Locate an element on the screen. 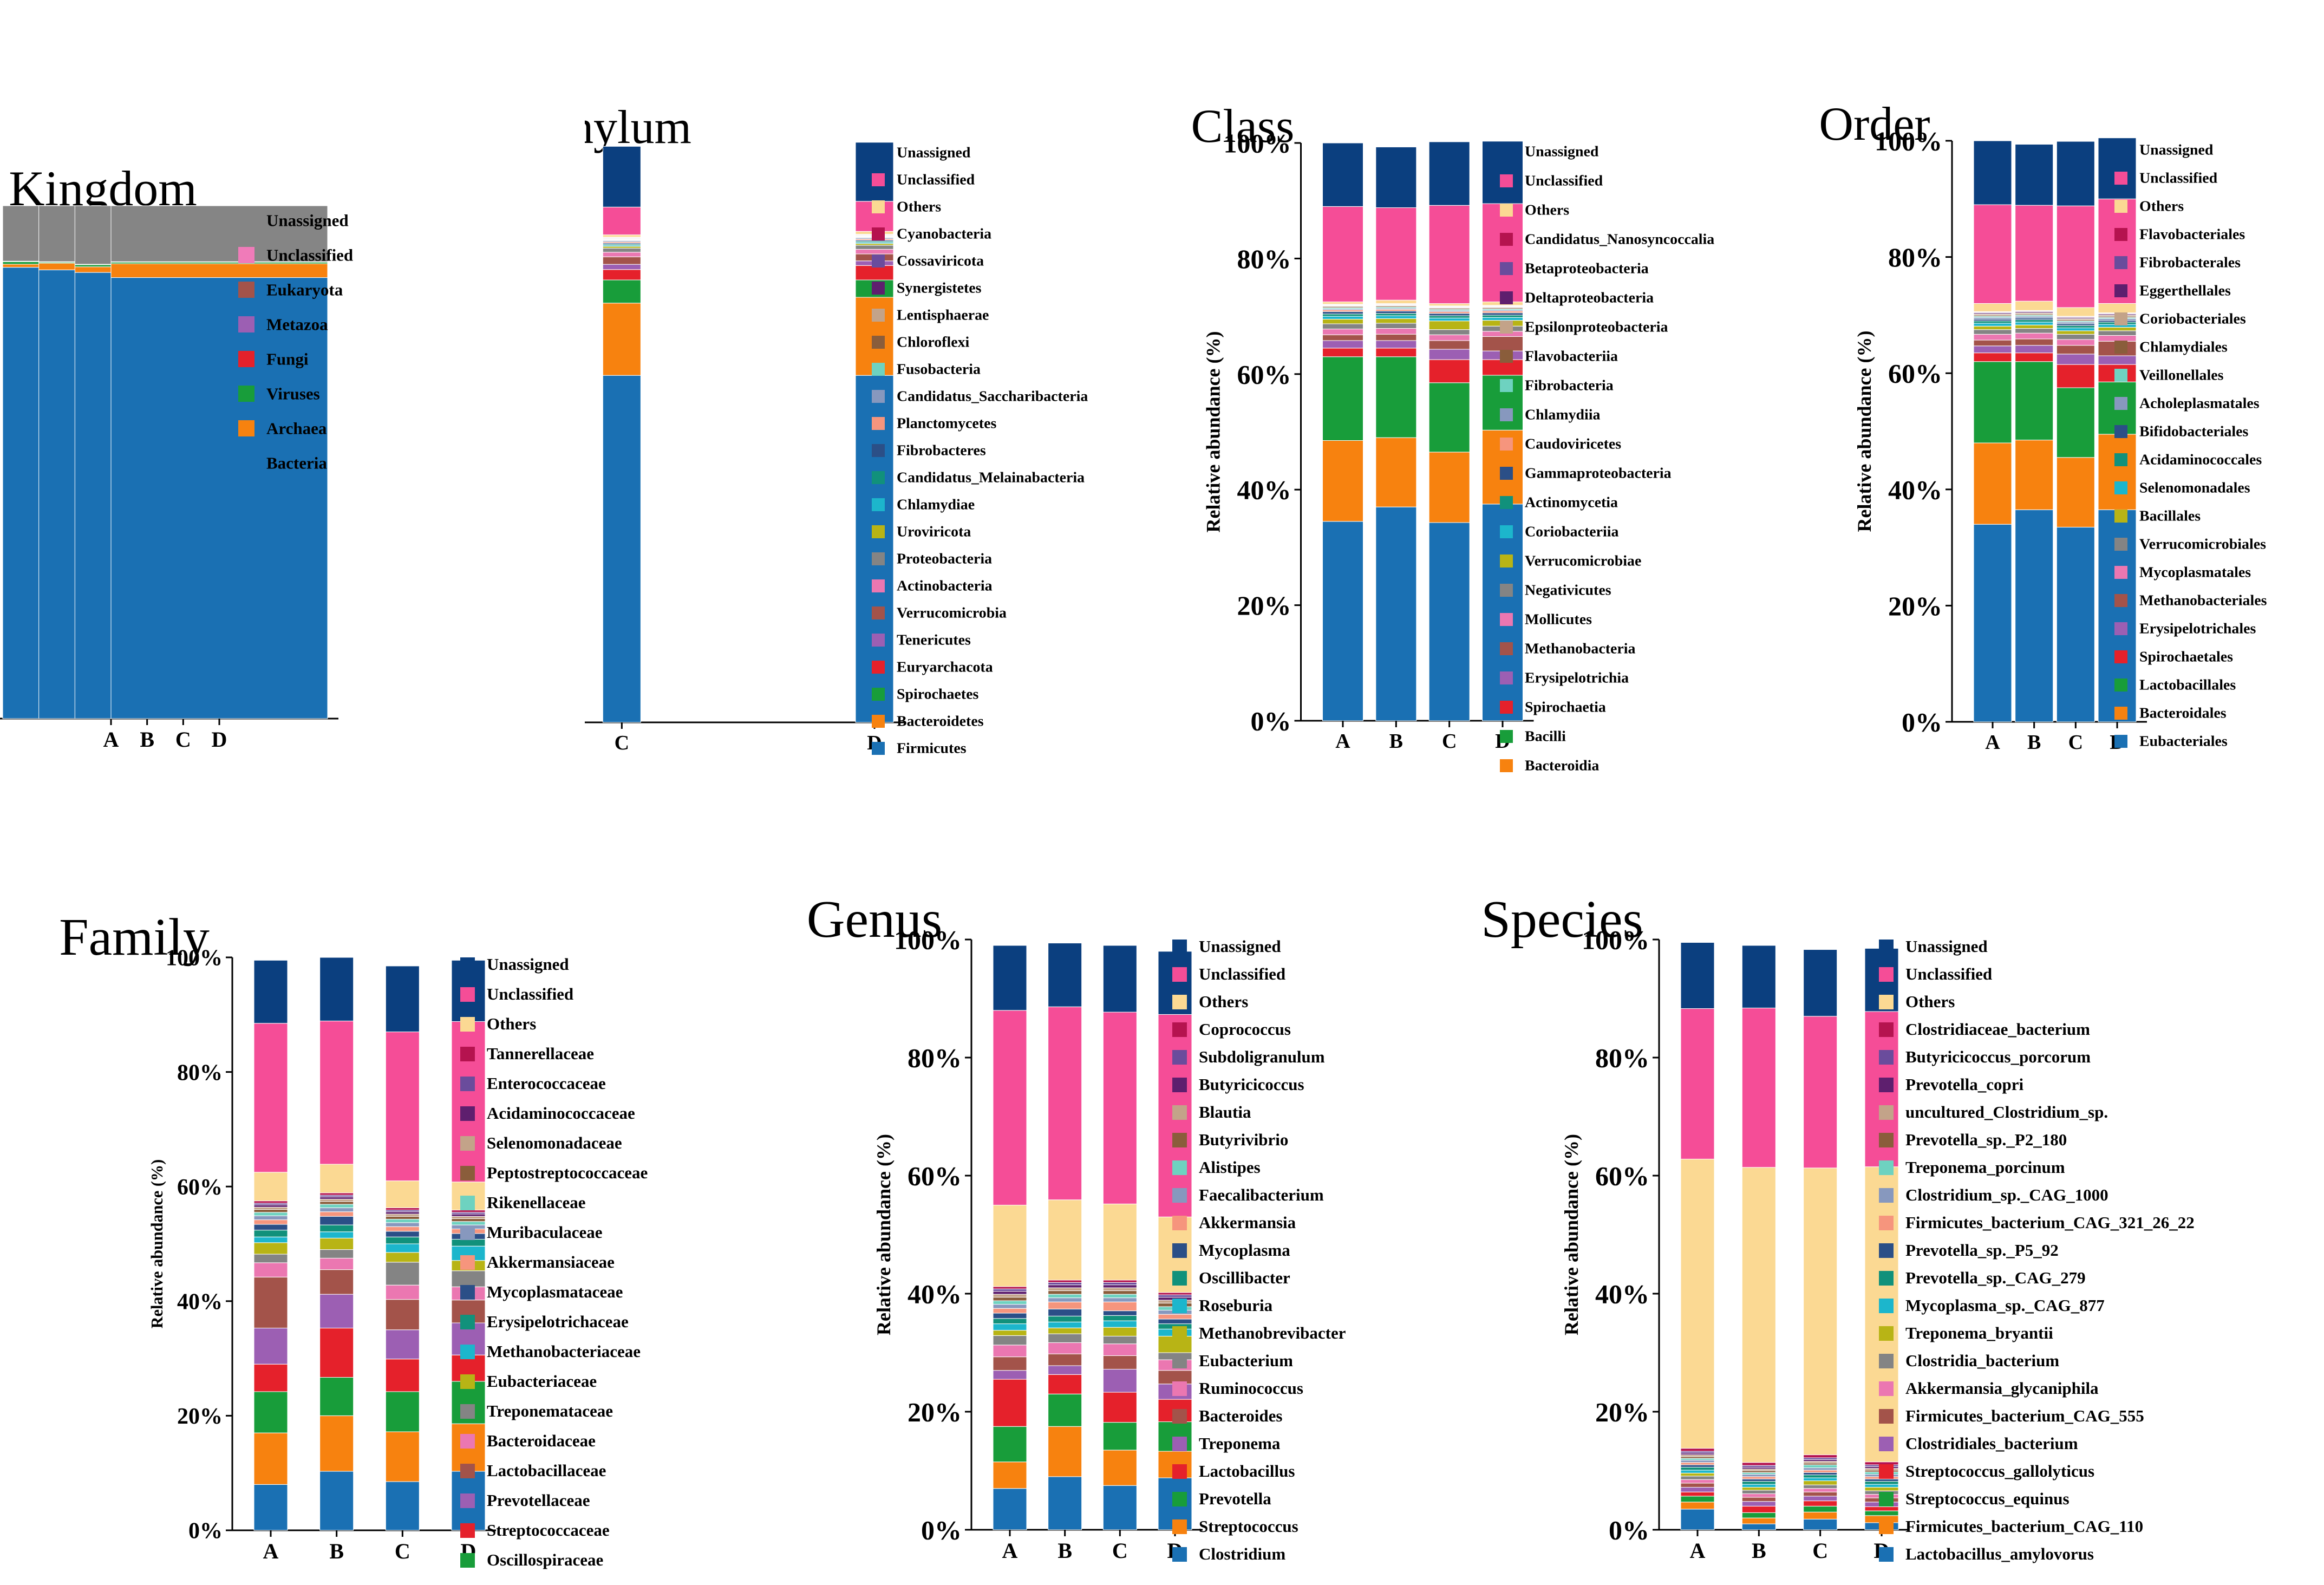 This screenshot has width=2324, height=1585. legend-label-subdoligranulum: Subdoligranulum is located at coordinates (1262, 1056).